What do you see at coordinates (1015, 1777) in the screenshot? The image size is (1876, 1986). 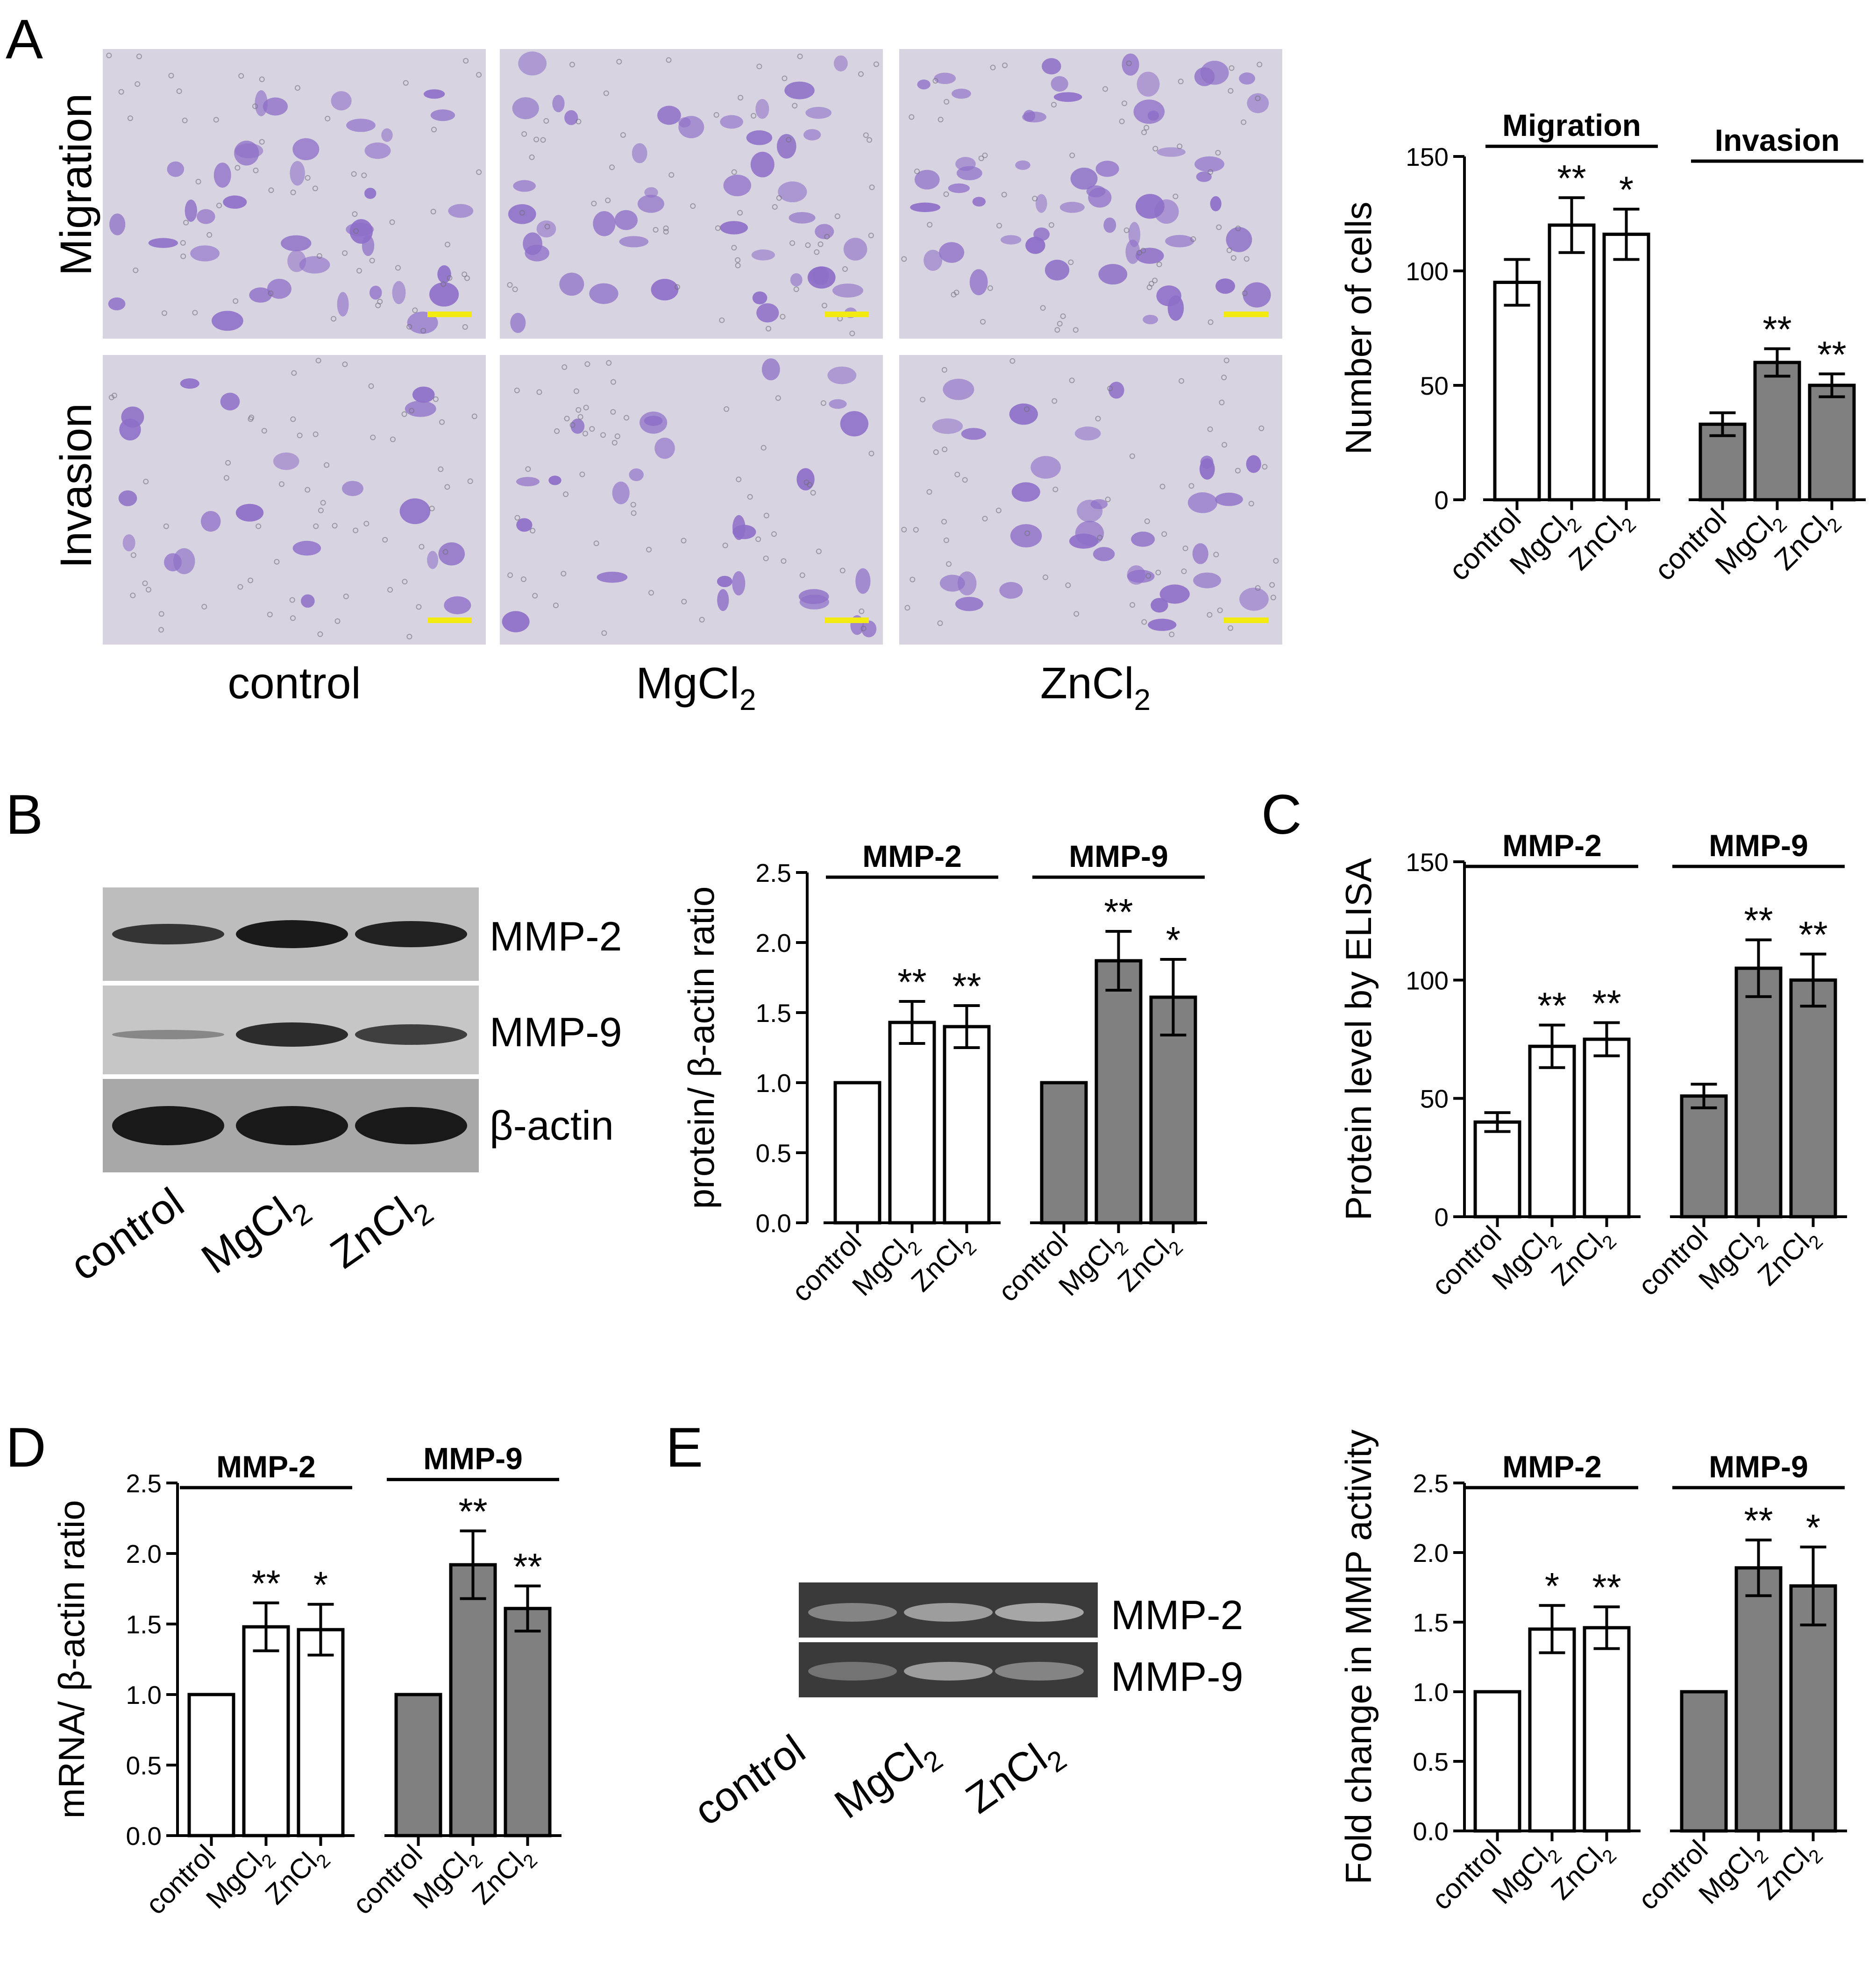 I see `gel-lane-zncl2: ZnCl2` at bounding box center [1015, 1777].